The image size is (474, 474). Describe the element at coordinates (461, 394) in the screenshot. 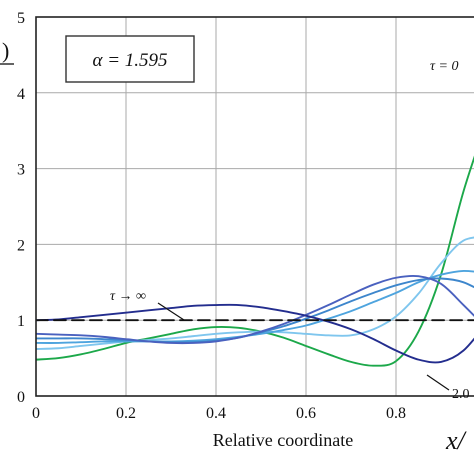

I see `tau-2-label: 2.0` at that location.